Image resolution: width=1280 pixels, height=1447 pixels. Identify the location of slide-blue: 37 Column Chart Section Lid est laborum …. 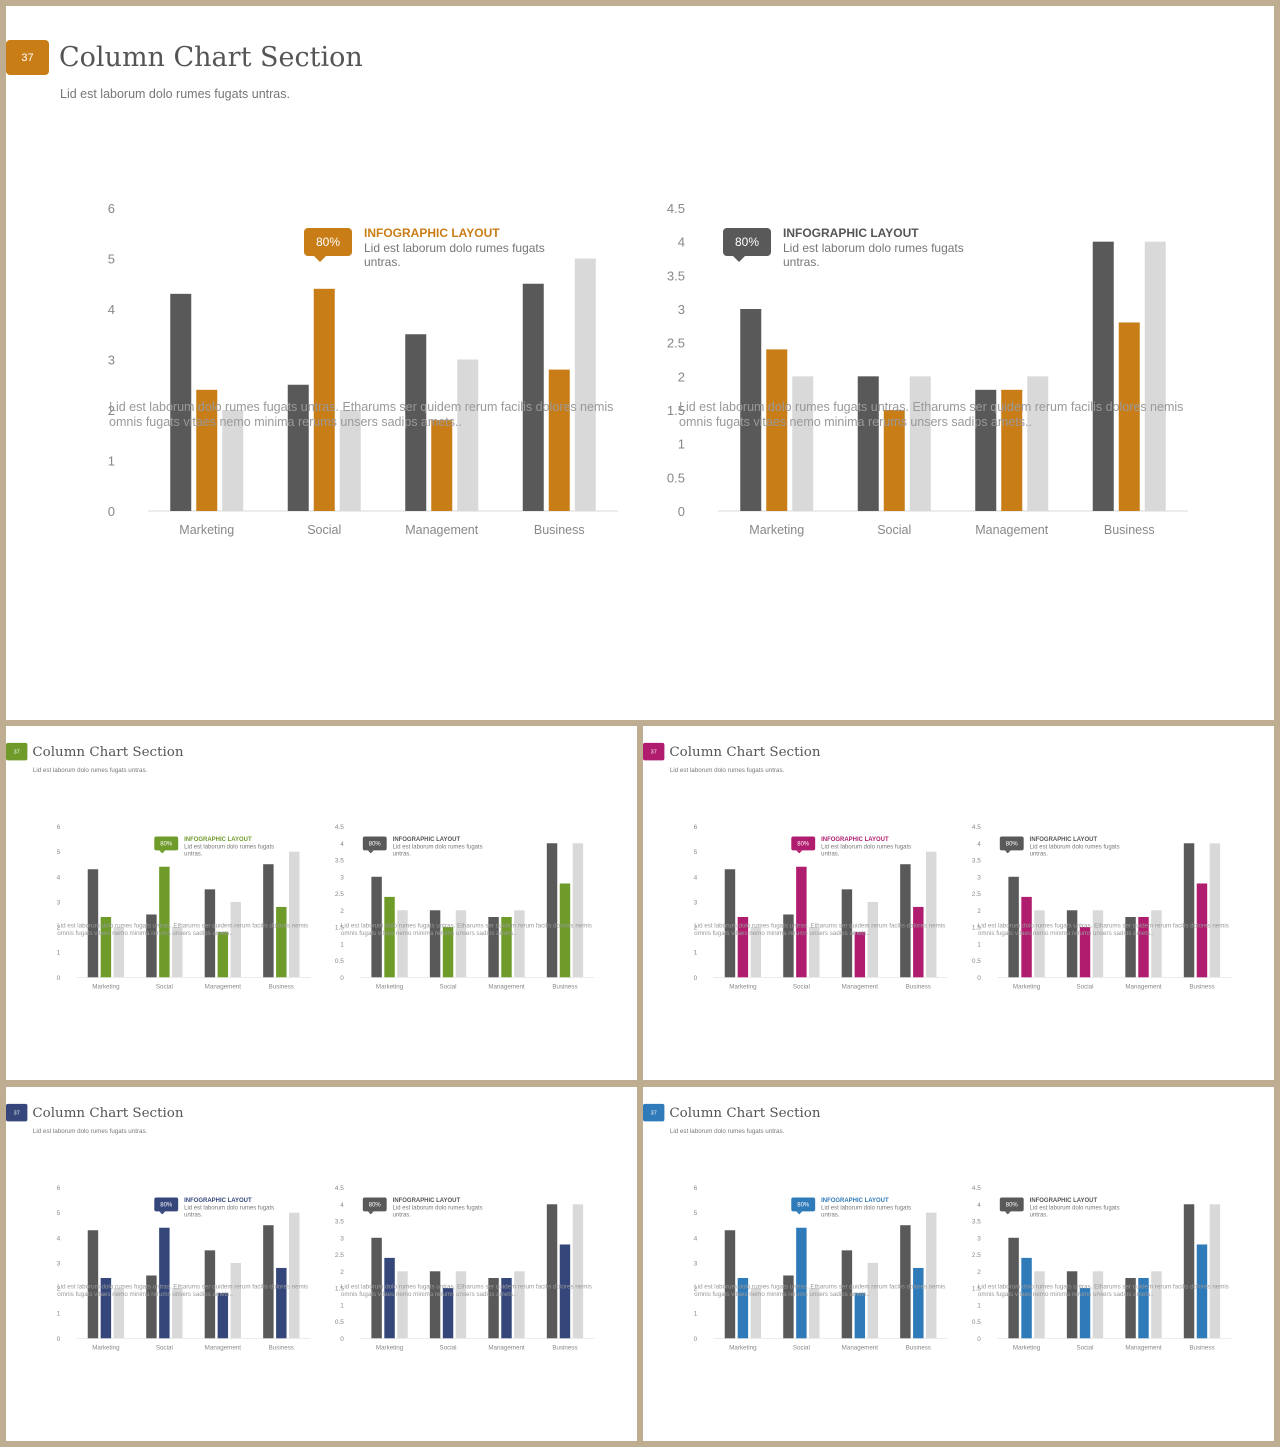
(958, 1264).